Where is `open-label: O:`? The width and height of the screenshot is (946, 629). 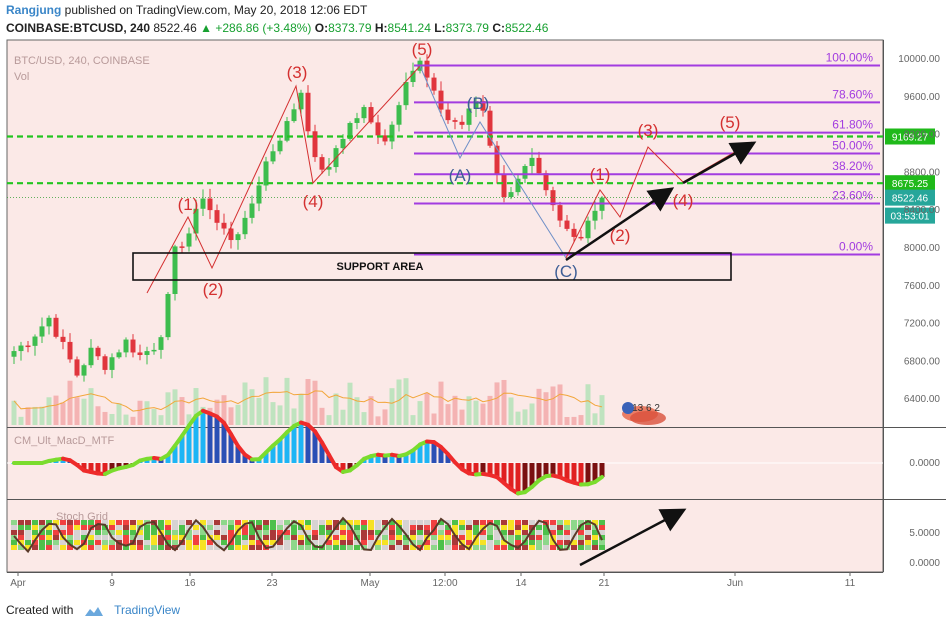 open-label: O: is located at coordinates (321, 28).